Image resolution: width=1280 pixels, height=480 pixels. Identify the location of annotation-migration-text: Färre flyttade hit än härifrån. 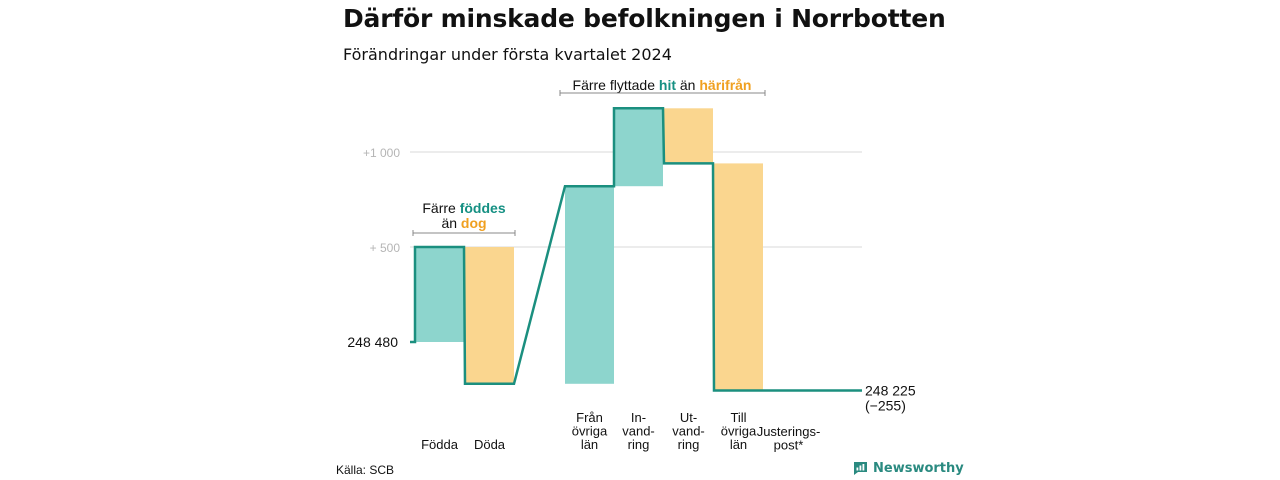
(662, 85).